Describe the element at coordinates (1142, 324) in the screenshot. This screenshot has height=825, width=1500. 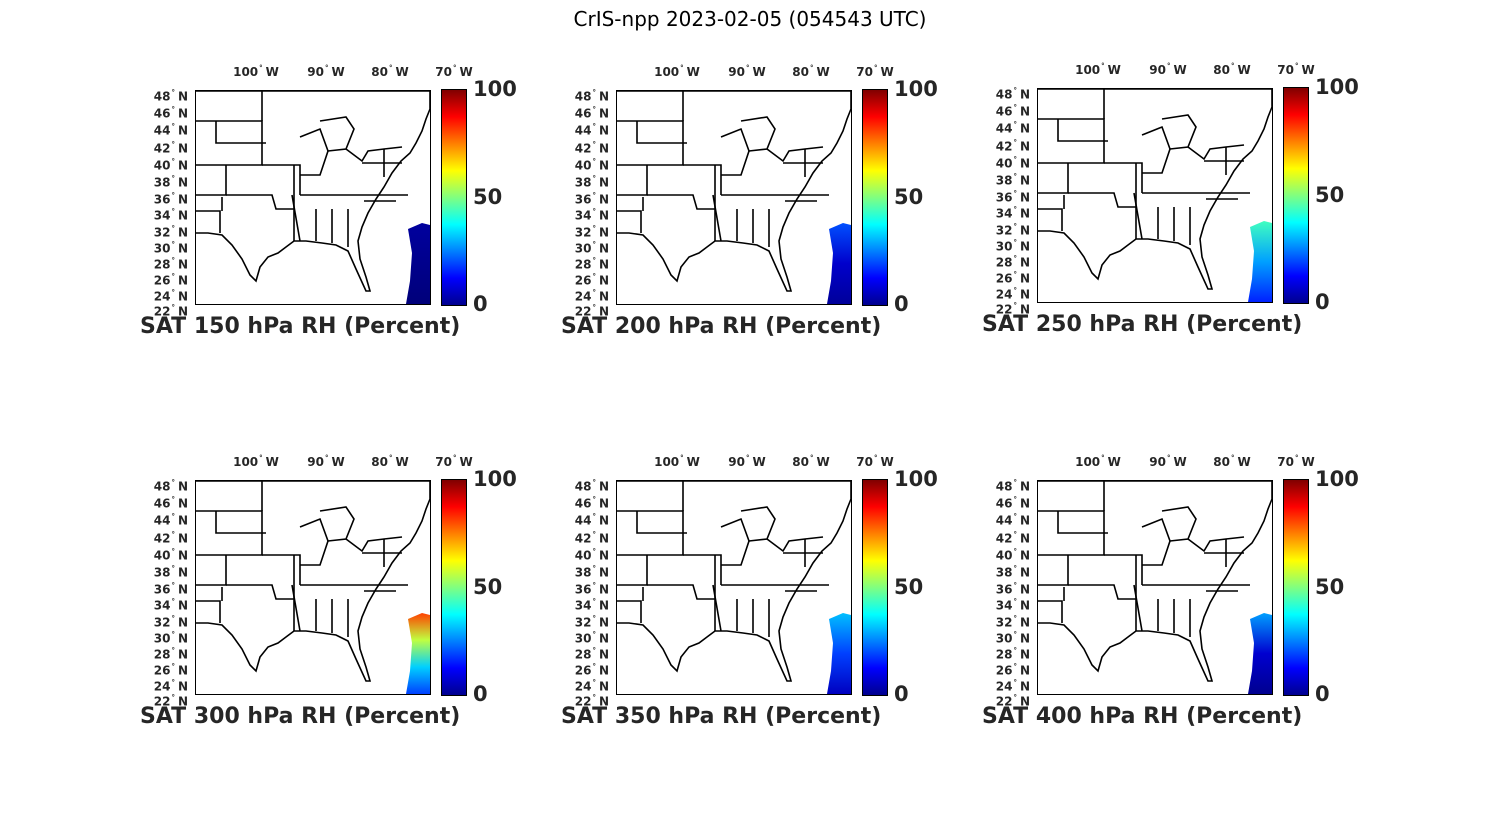
I see `panel-title: SAT 250 hPa RH (Percent)` at that location.